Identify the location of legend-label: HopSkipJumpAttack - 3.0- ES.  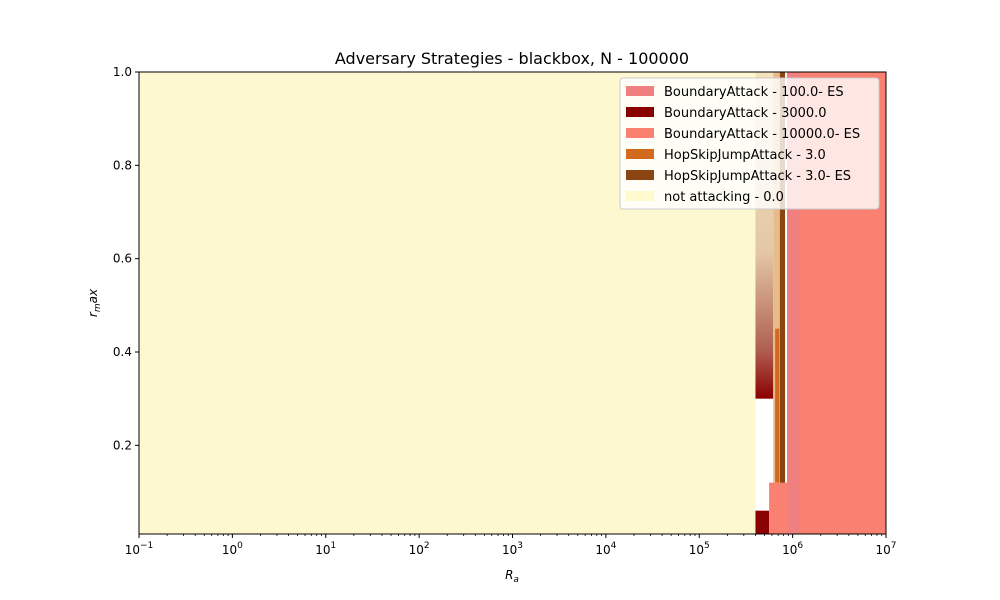
(757, 176).